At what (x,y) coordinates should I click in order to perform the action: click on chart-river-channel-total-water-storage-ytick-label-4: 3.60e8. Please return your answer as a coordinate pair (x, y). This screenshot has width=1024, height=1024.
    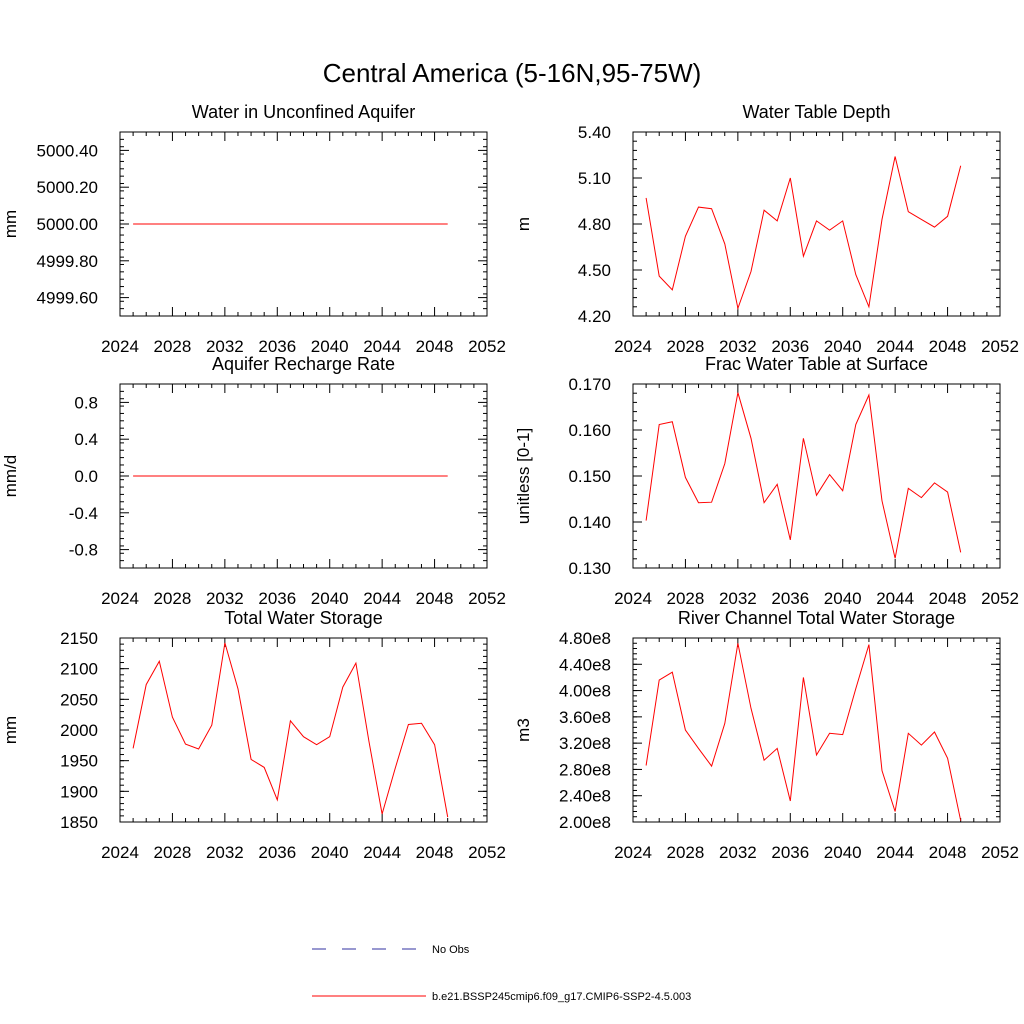
    Looking at the image, I should click on (585, 717).